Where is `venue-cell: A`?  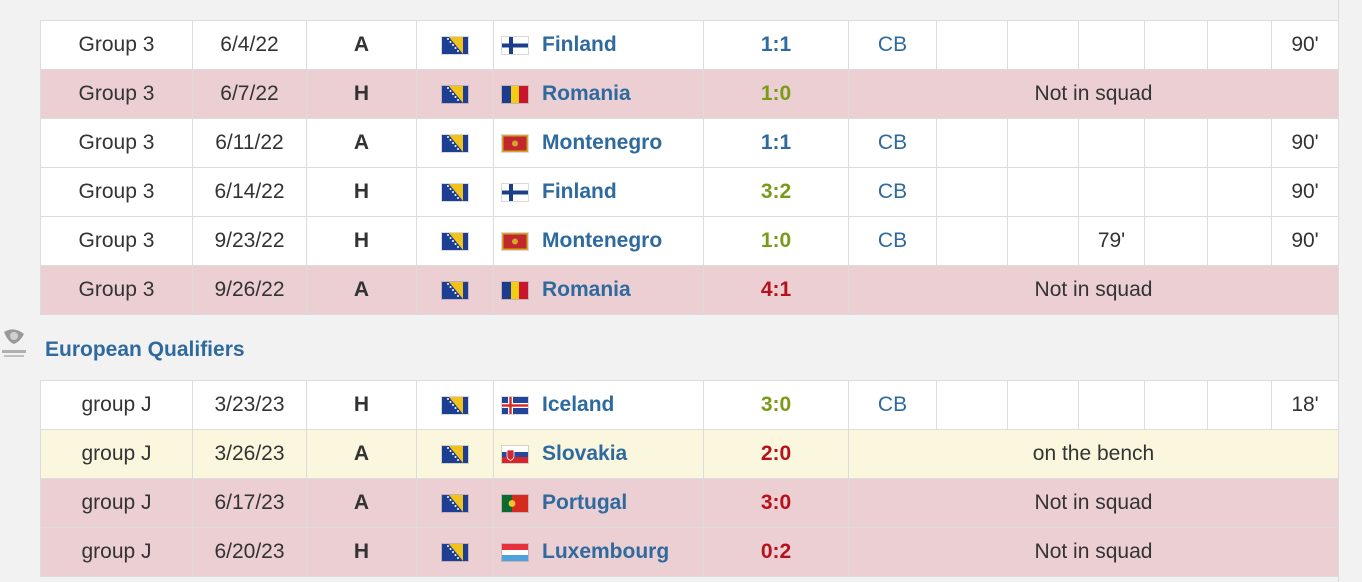 venue-cell: A is located at coordinates (361, 45).